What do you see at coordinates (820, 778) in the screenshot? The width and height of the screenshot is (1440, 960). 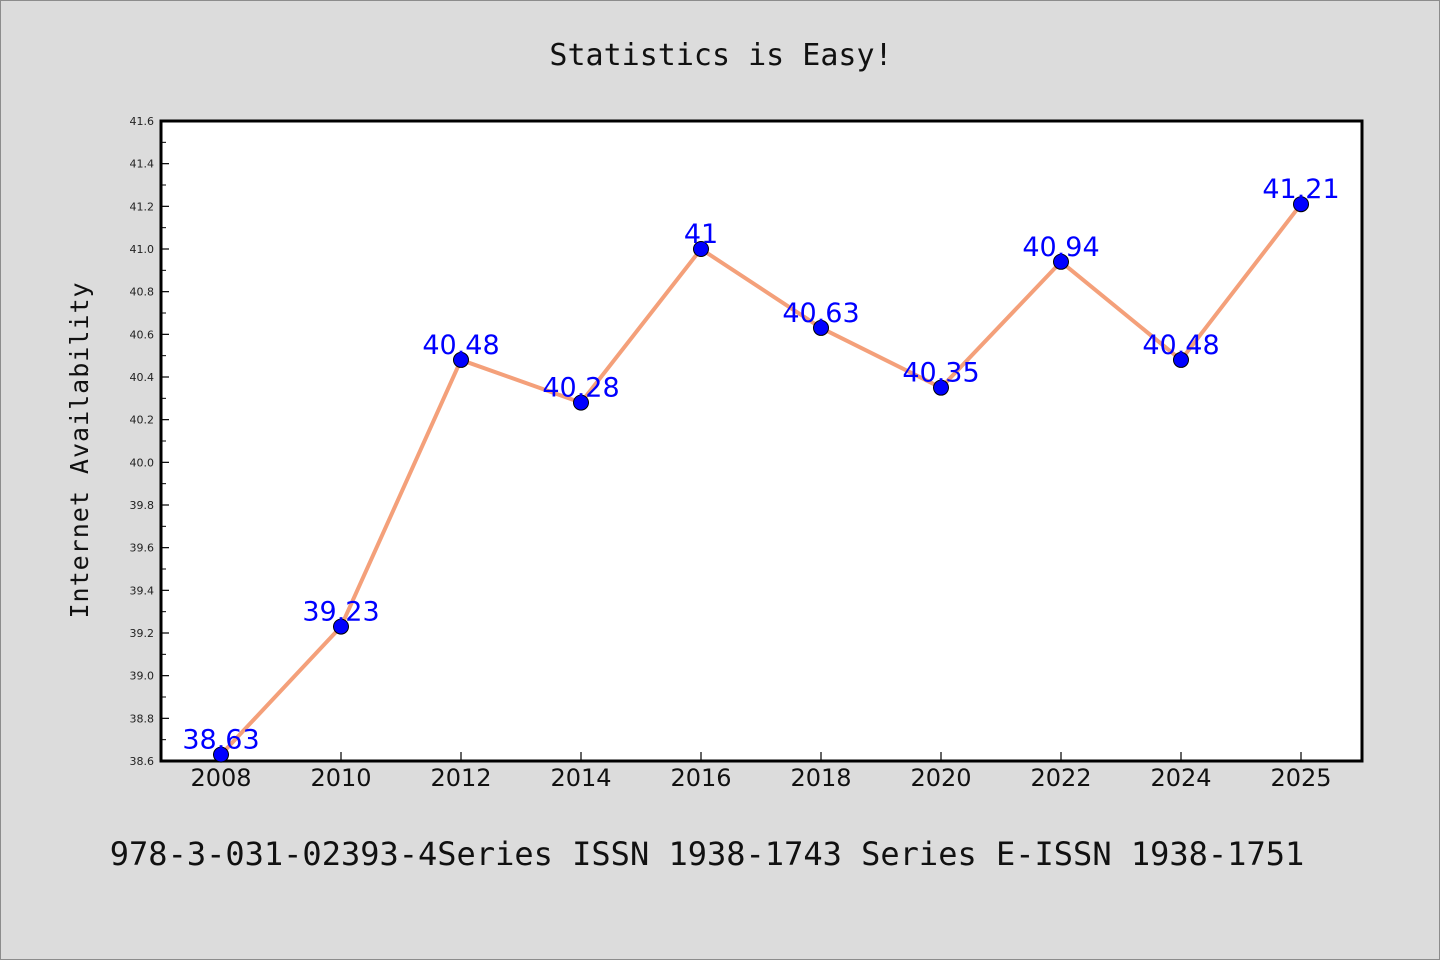 I see `x-tick-label: 2018` at bounding box center [820, 778].